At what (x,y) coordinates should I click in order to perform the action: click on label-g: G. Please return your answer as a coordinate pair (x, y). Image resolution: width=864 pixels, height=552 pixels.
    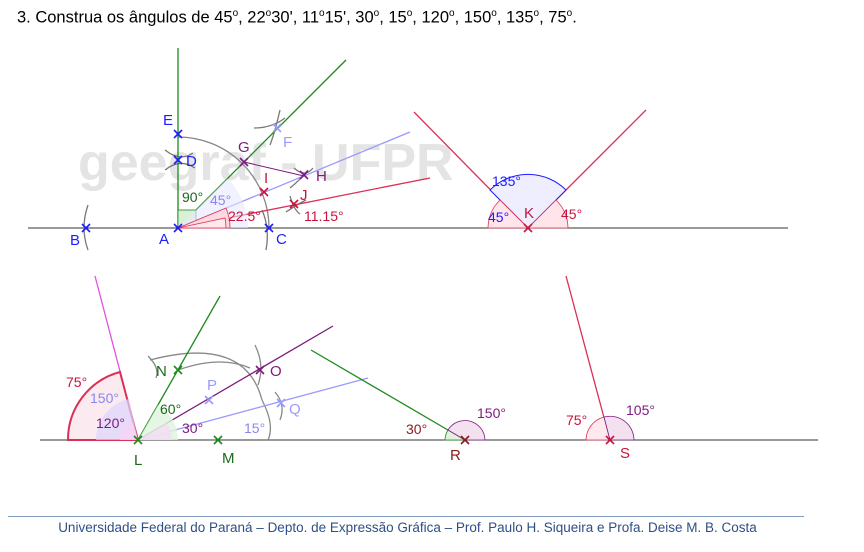
    Looking at the image, I should click on (244, 147).